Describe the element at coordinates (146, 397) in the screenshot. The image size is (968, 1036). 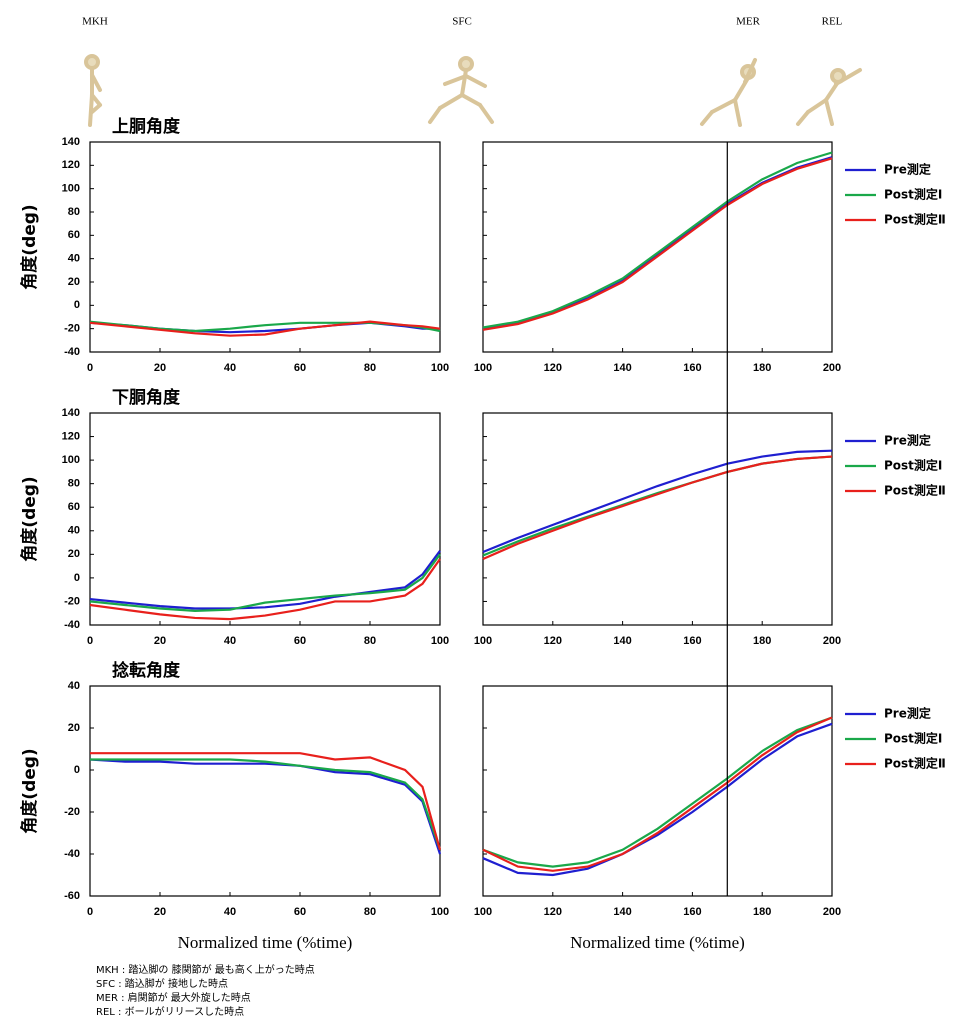
I see `panel-title: 下胴角度` at that location.